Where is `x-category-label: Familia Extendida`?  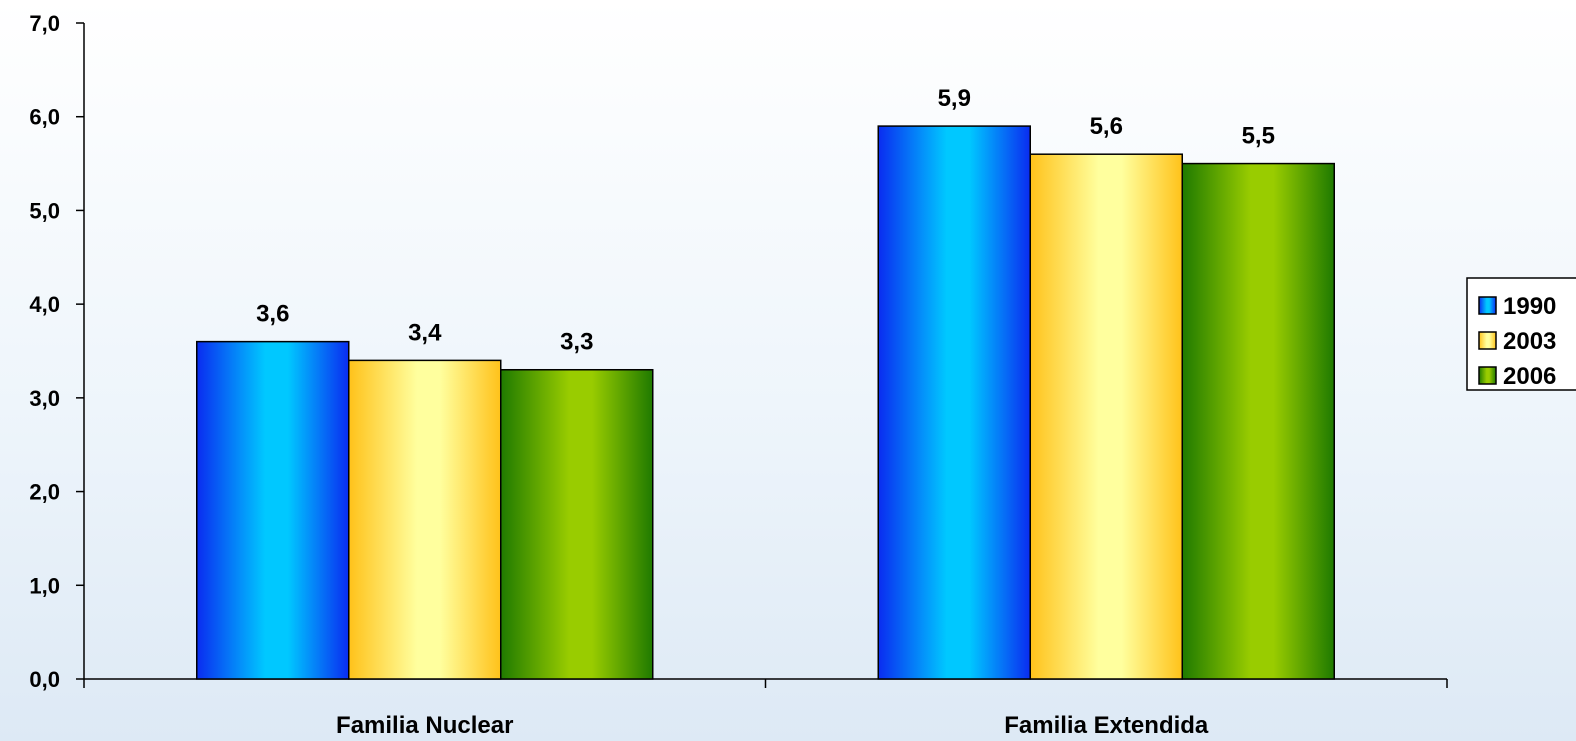 x-category-label: Familia Extendida is located at coordinates (1106, 725).